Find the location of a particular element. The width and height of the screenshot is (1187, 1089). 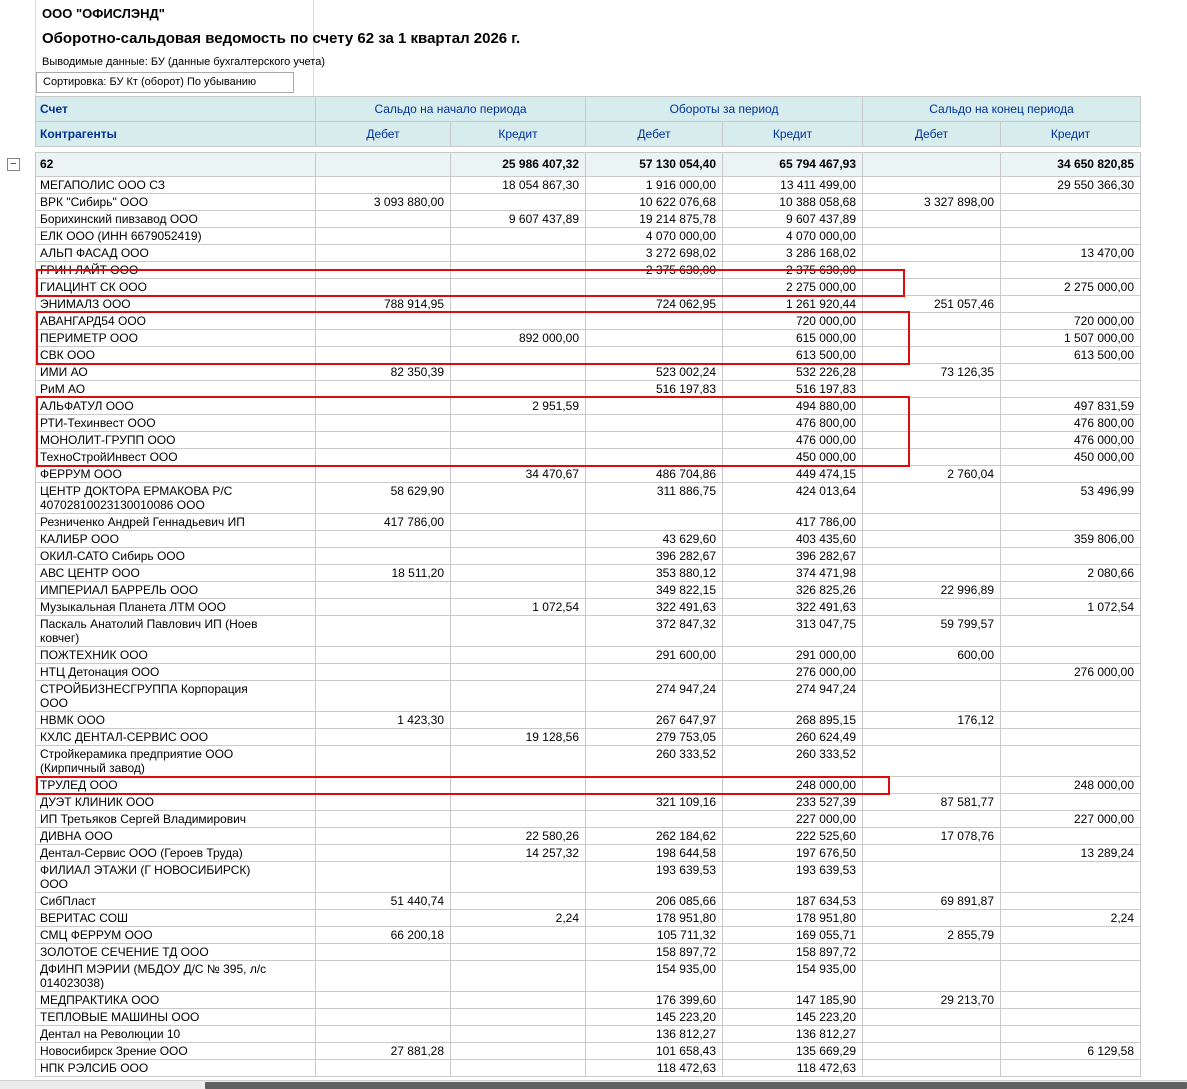

amount-cell: 349 822,15 is located at coordinates (654, 590).